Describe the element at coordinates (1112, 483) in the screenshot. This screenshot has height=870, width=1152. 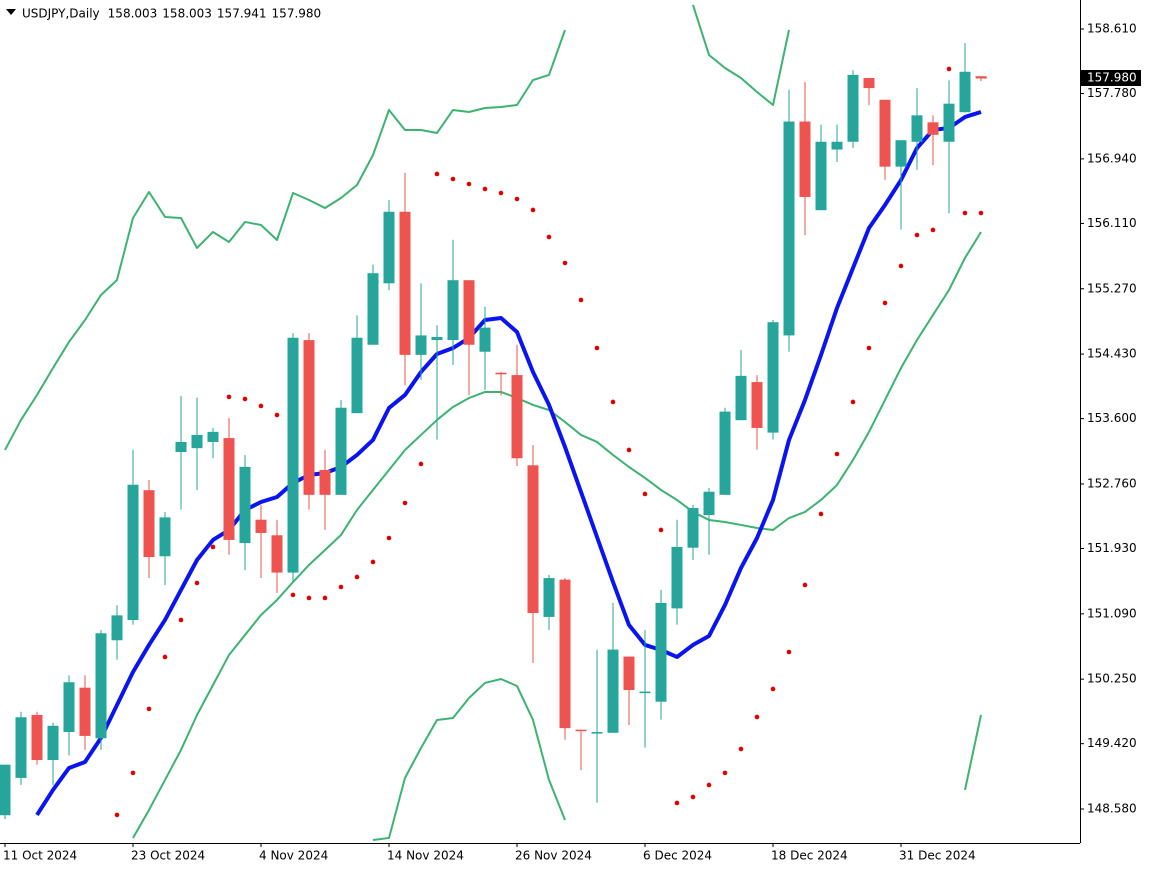
I see `y-tick-label: 152.760` at that location.